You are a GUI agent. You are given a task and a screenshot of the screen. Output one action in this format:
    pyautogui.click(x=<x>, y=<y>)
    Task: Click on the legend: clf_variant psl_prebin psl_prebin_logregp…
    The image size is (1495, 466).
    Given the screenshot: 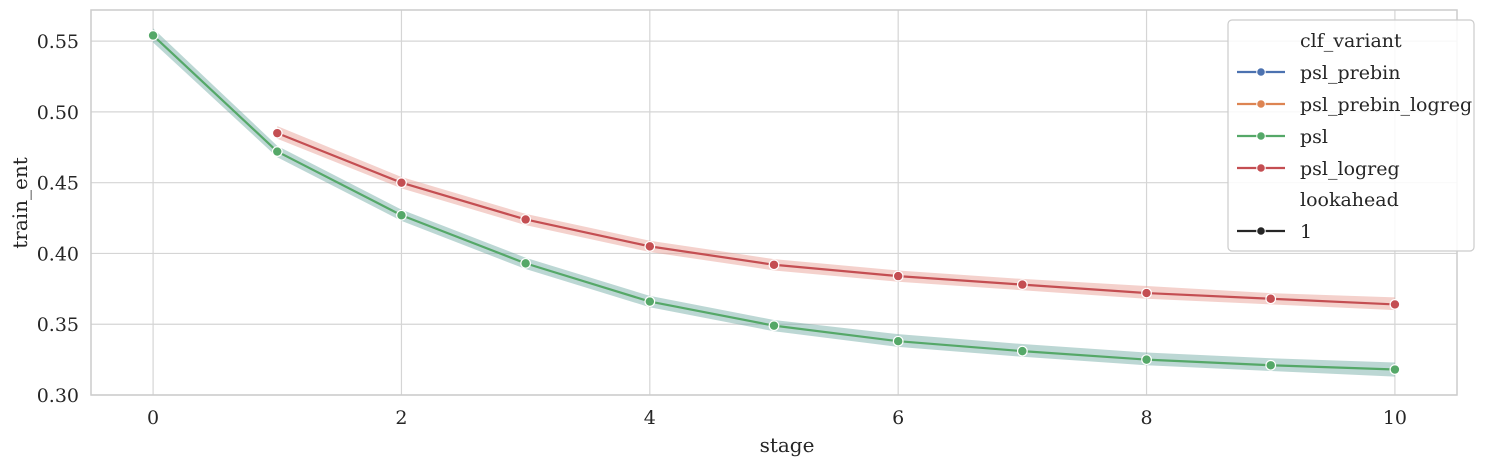 What is the action you would take?
    pyautogui.click(x=1351, y=135)
    